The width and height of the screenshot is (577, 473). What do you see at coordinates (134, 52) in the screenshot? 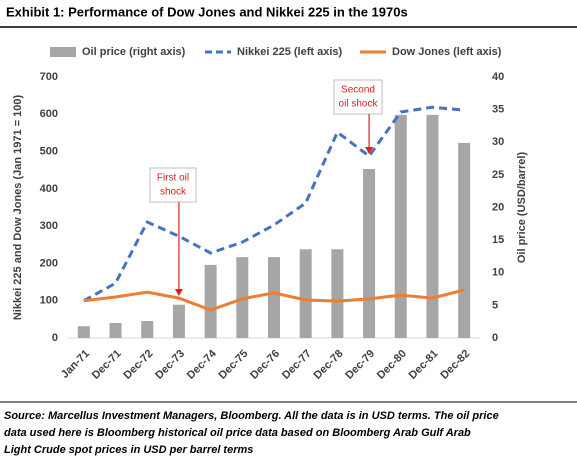
I see `legend-label: Oil price (right axis)` at bounding box center [134, 52].